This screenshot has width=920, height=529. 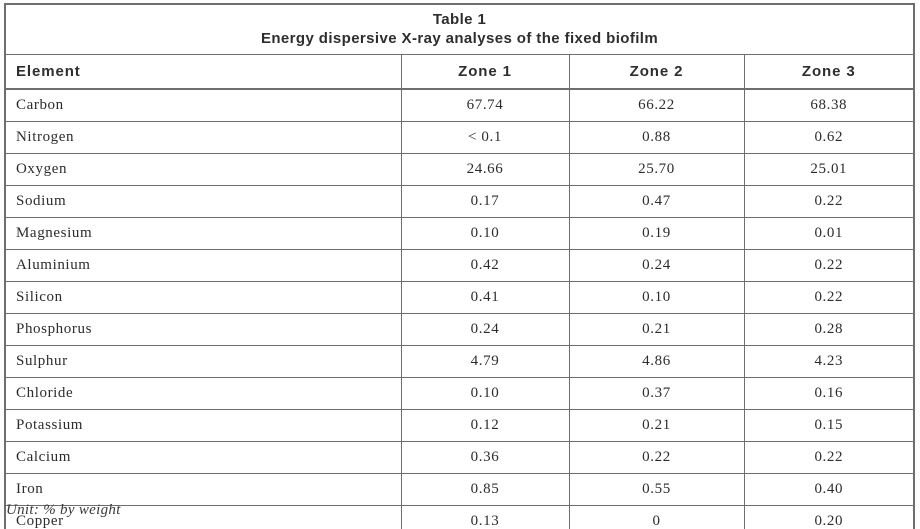 I want to click on element-cell: Aluminium, so click(x=203, y=265).